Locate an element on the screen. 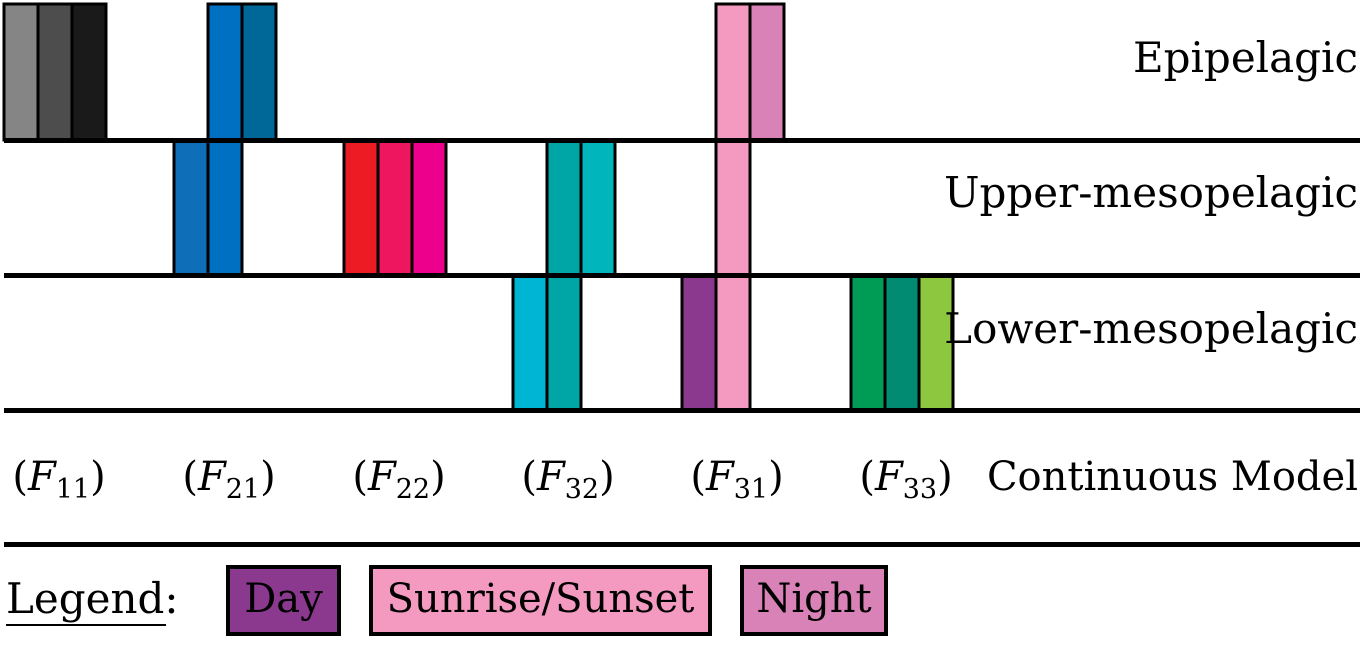  legend-swatch-day is located at coordinates (283, 600).